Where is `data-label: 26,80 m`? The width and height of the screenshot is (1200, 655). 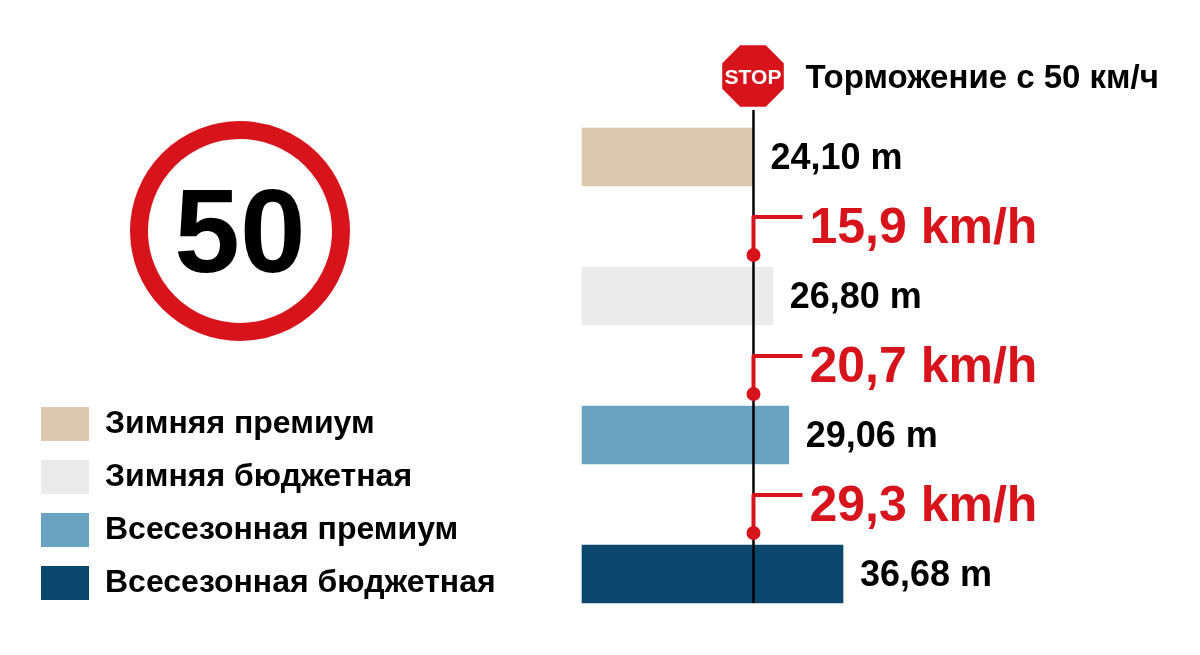
data-label: 26,80 m is located at coordinates (855, 295).